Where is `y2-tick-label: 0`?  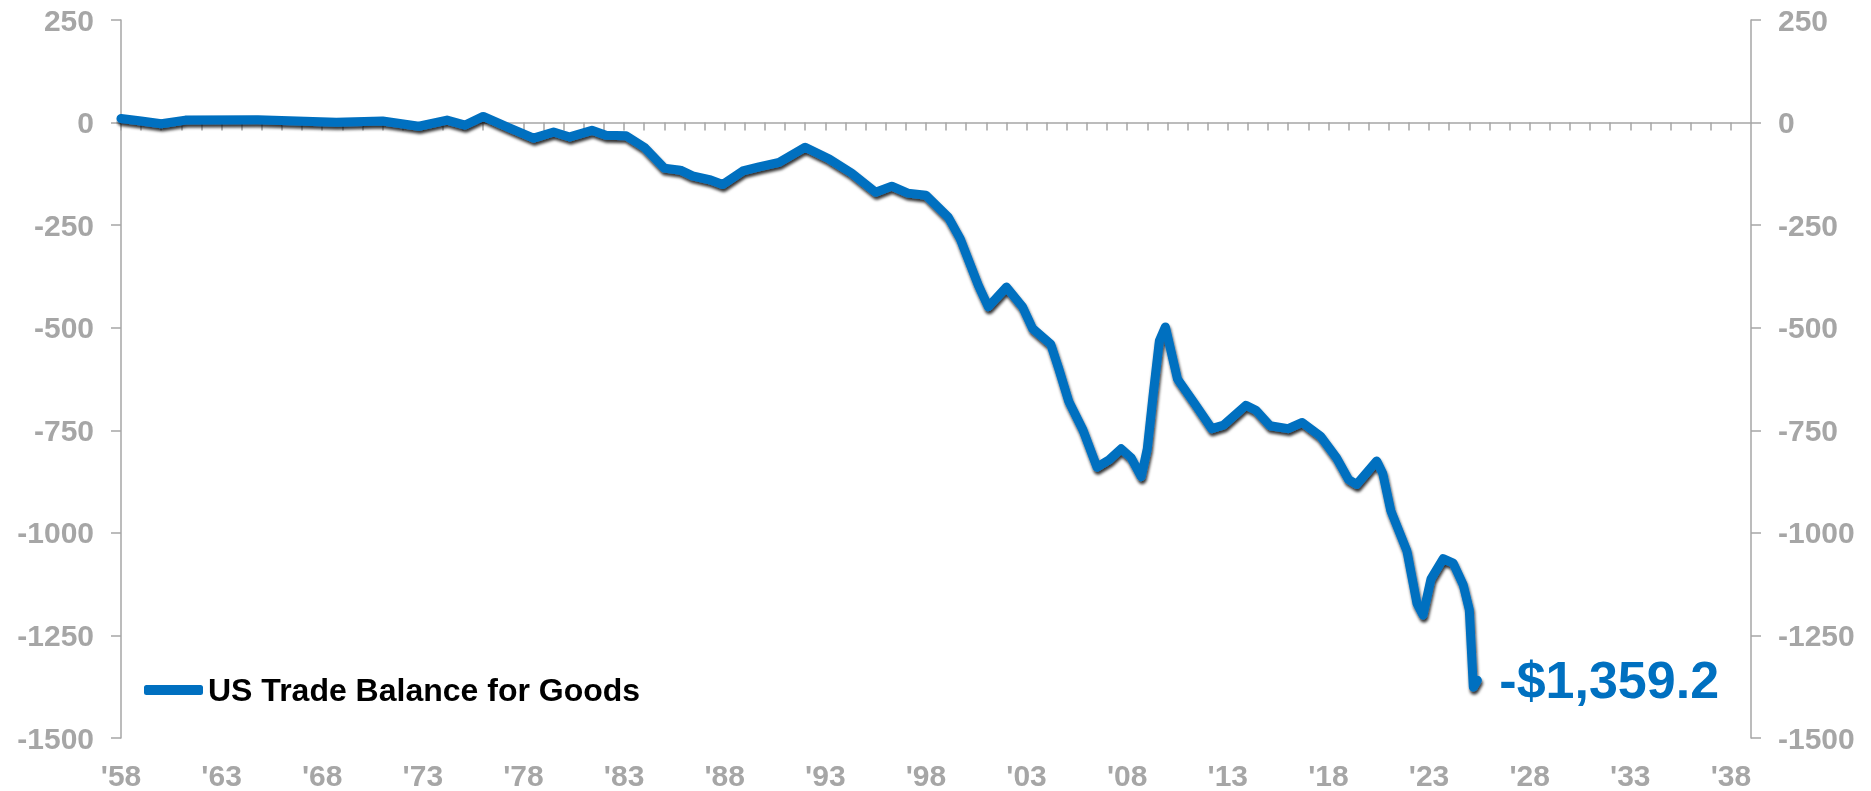
y2-tick-label: 0 is located at coordinates (1786, 123).